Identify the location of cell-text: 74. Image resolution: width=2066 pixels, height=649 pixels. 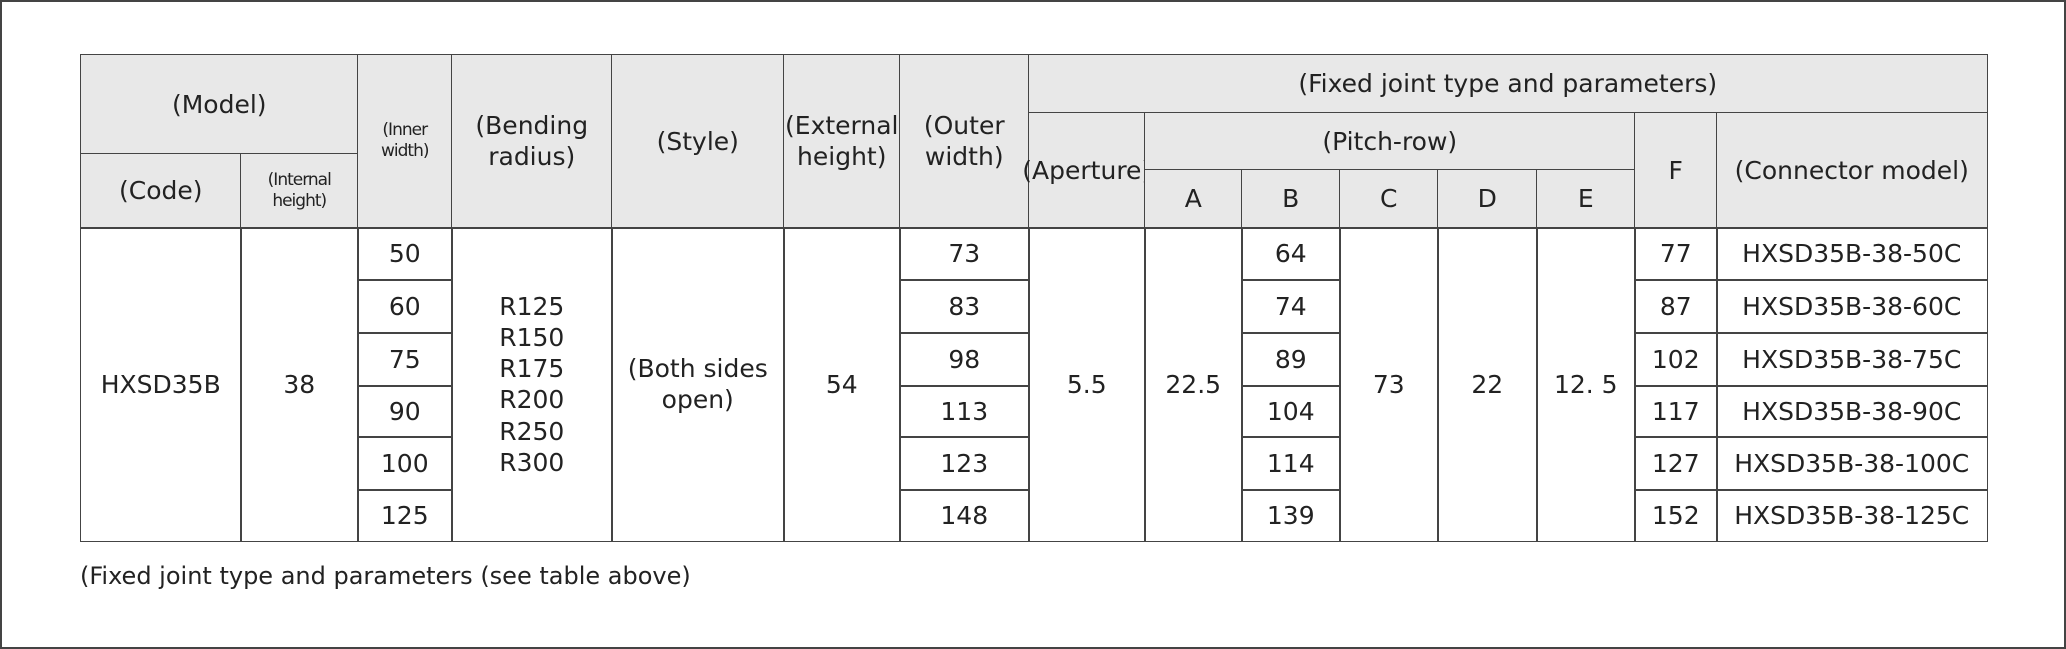
(1290, 306).